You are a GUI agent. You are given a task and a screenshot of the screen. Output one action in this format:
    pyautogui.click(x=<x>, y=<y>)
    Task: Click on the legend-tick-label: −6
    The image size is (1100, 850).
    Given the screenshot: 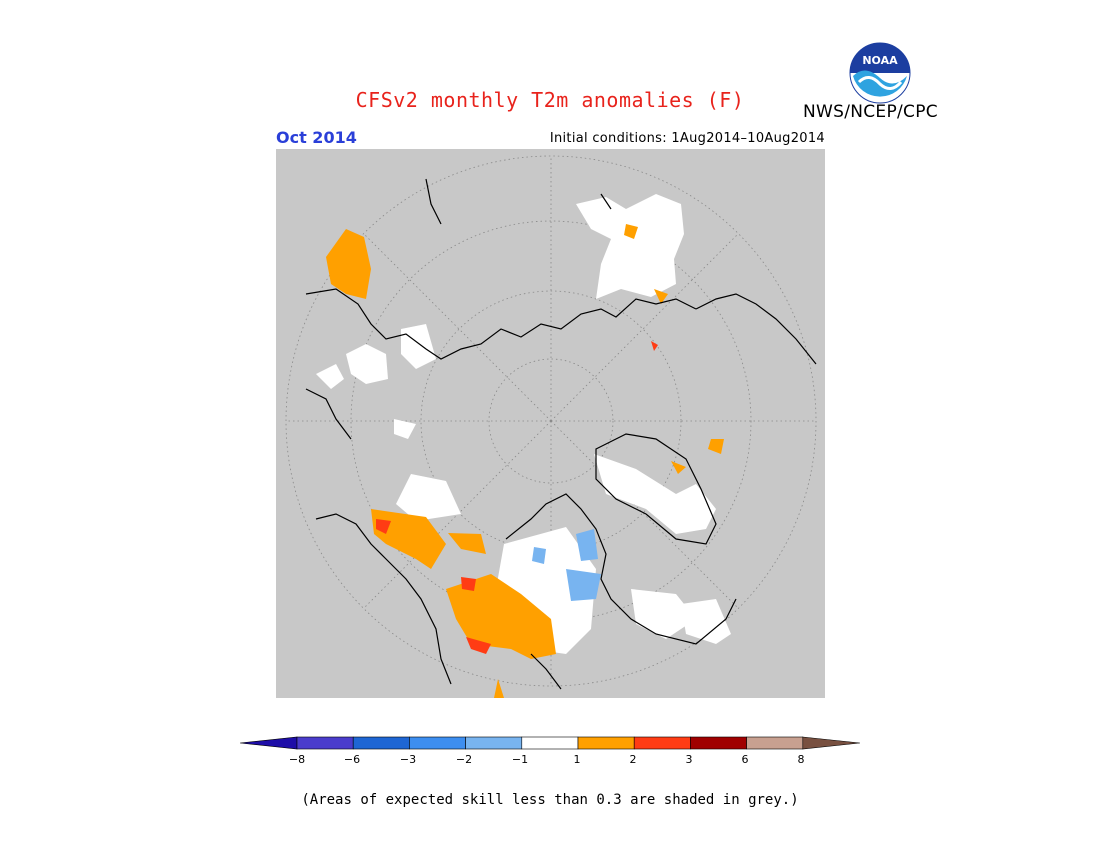 What is the action you would take?
    pyautogui.click(x=352, y=759)
    